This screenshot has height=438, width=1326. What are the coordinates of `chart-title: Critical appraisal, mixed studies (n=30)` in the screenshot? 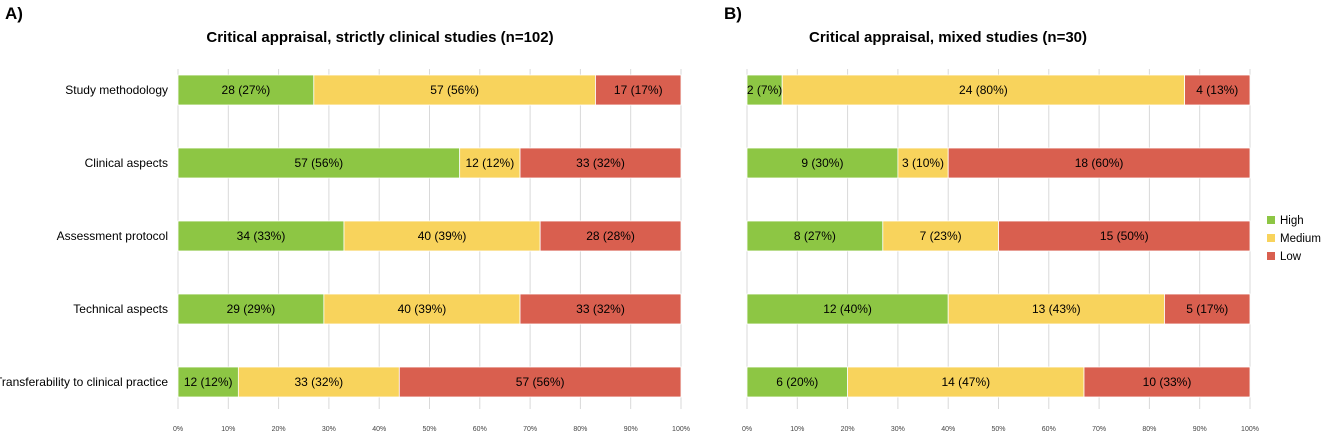 It's located at (948, 37).